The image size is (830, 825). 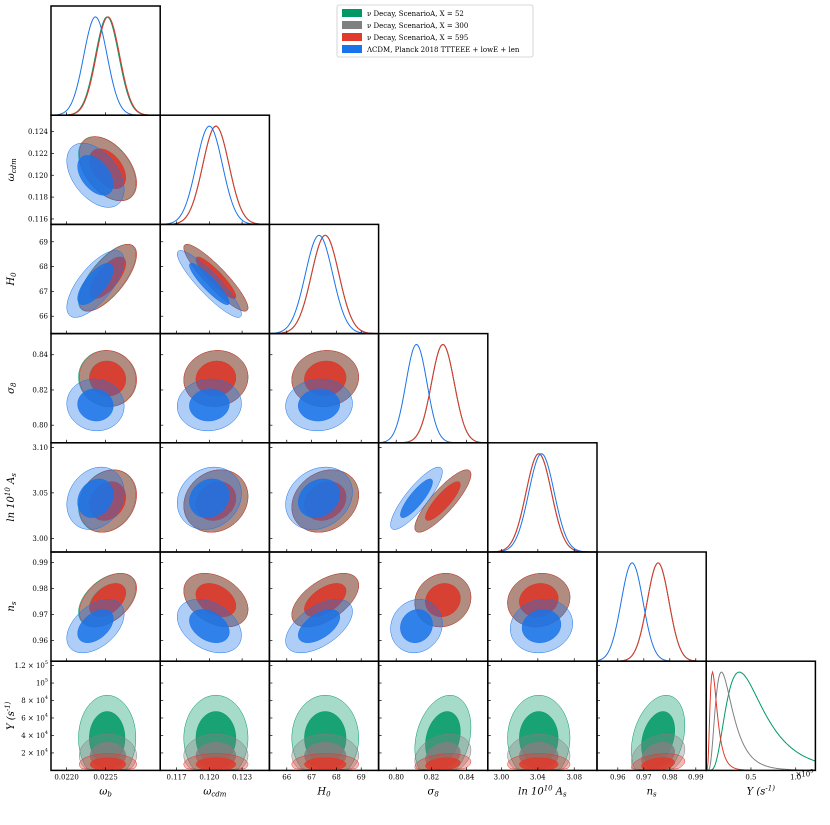 What do you see at coordinates (38, 176) in the screenshot?
I see `y-tick-label-omega_cdm-2: 0.120` at bounding box center [38, 176].